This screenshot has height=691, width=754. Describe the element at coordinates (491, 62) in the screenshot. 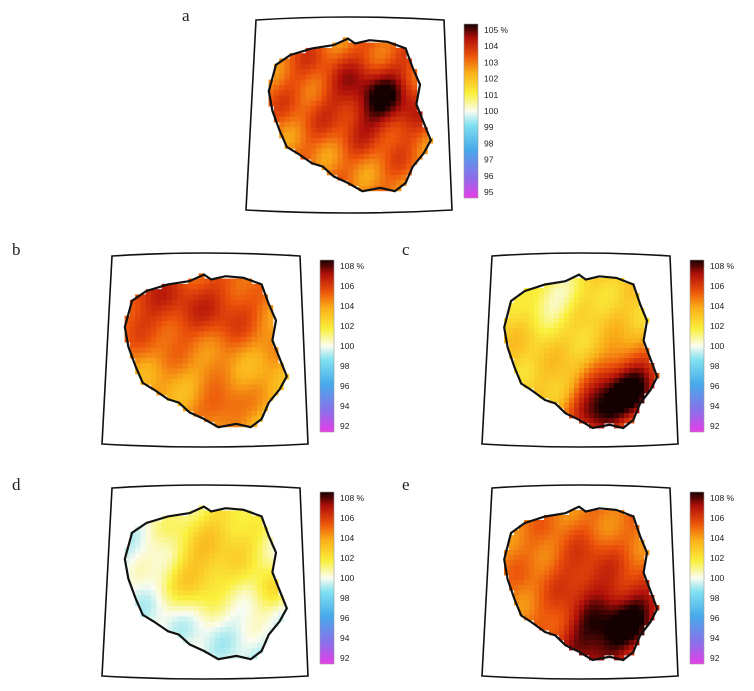

I see `scale-tick-label: 103` at that location.